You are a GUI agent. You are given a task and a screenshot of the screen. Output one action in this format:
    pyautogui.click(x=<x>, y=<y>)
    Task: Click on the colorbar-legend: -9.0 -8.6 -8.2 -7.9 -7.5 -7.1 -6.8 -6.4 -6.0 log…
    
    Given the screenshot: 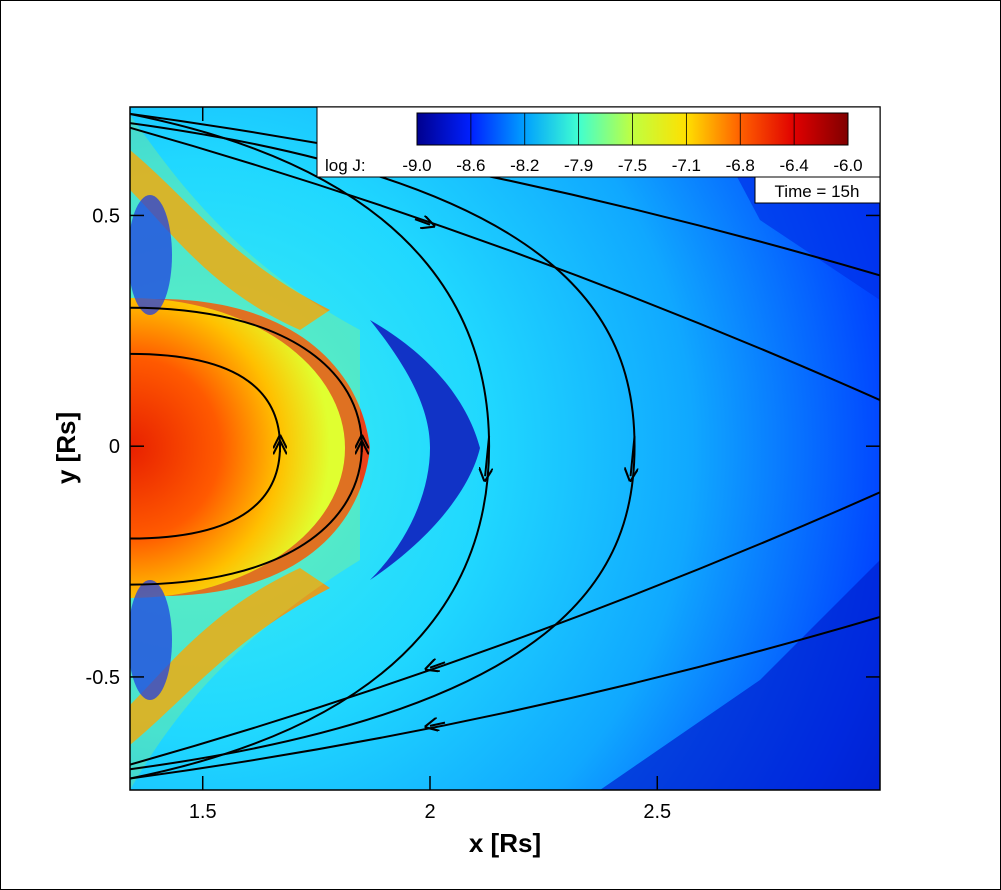 What is the action you would take?
    pyautogui.click(x=598, y=142)
    